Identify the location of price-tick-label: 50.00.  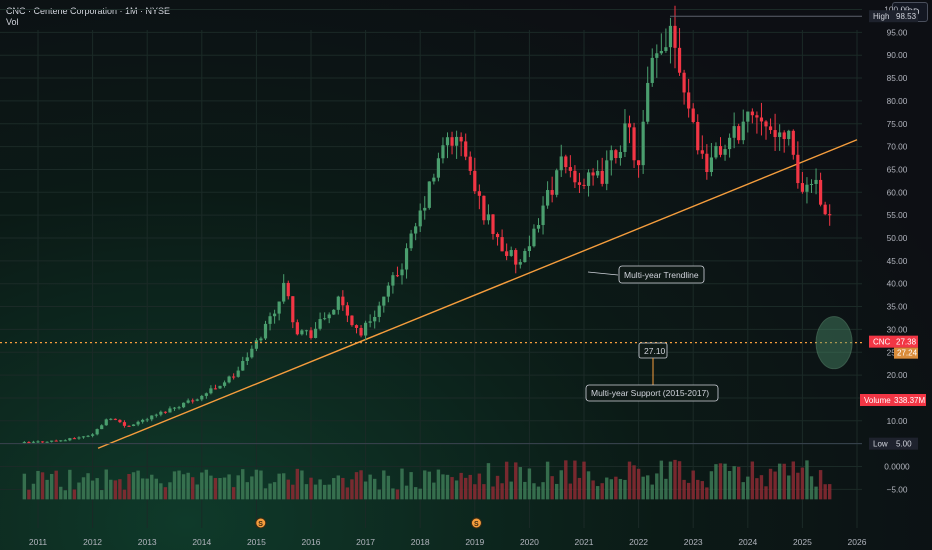
(897, 238).